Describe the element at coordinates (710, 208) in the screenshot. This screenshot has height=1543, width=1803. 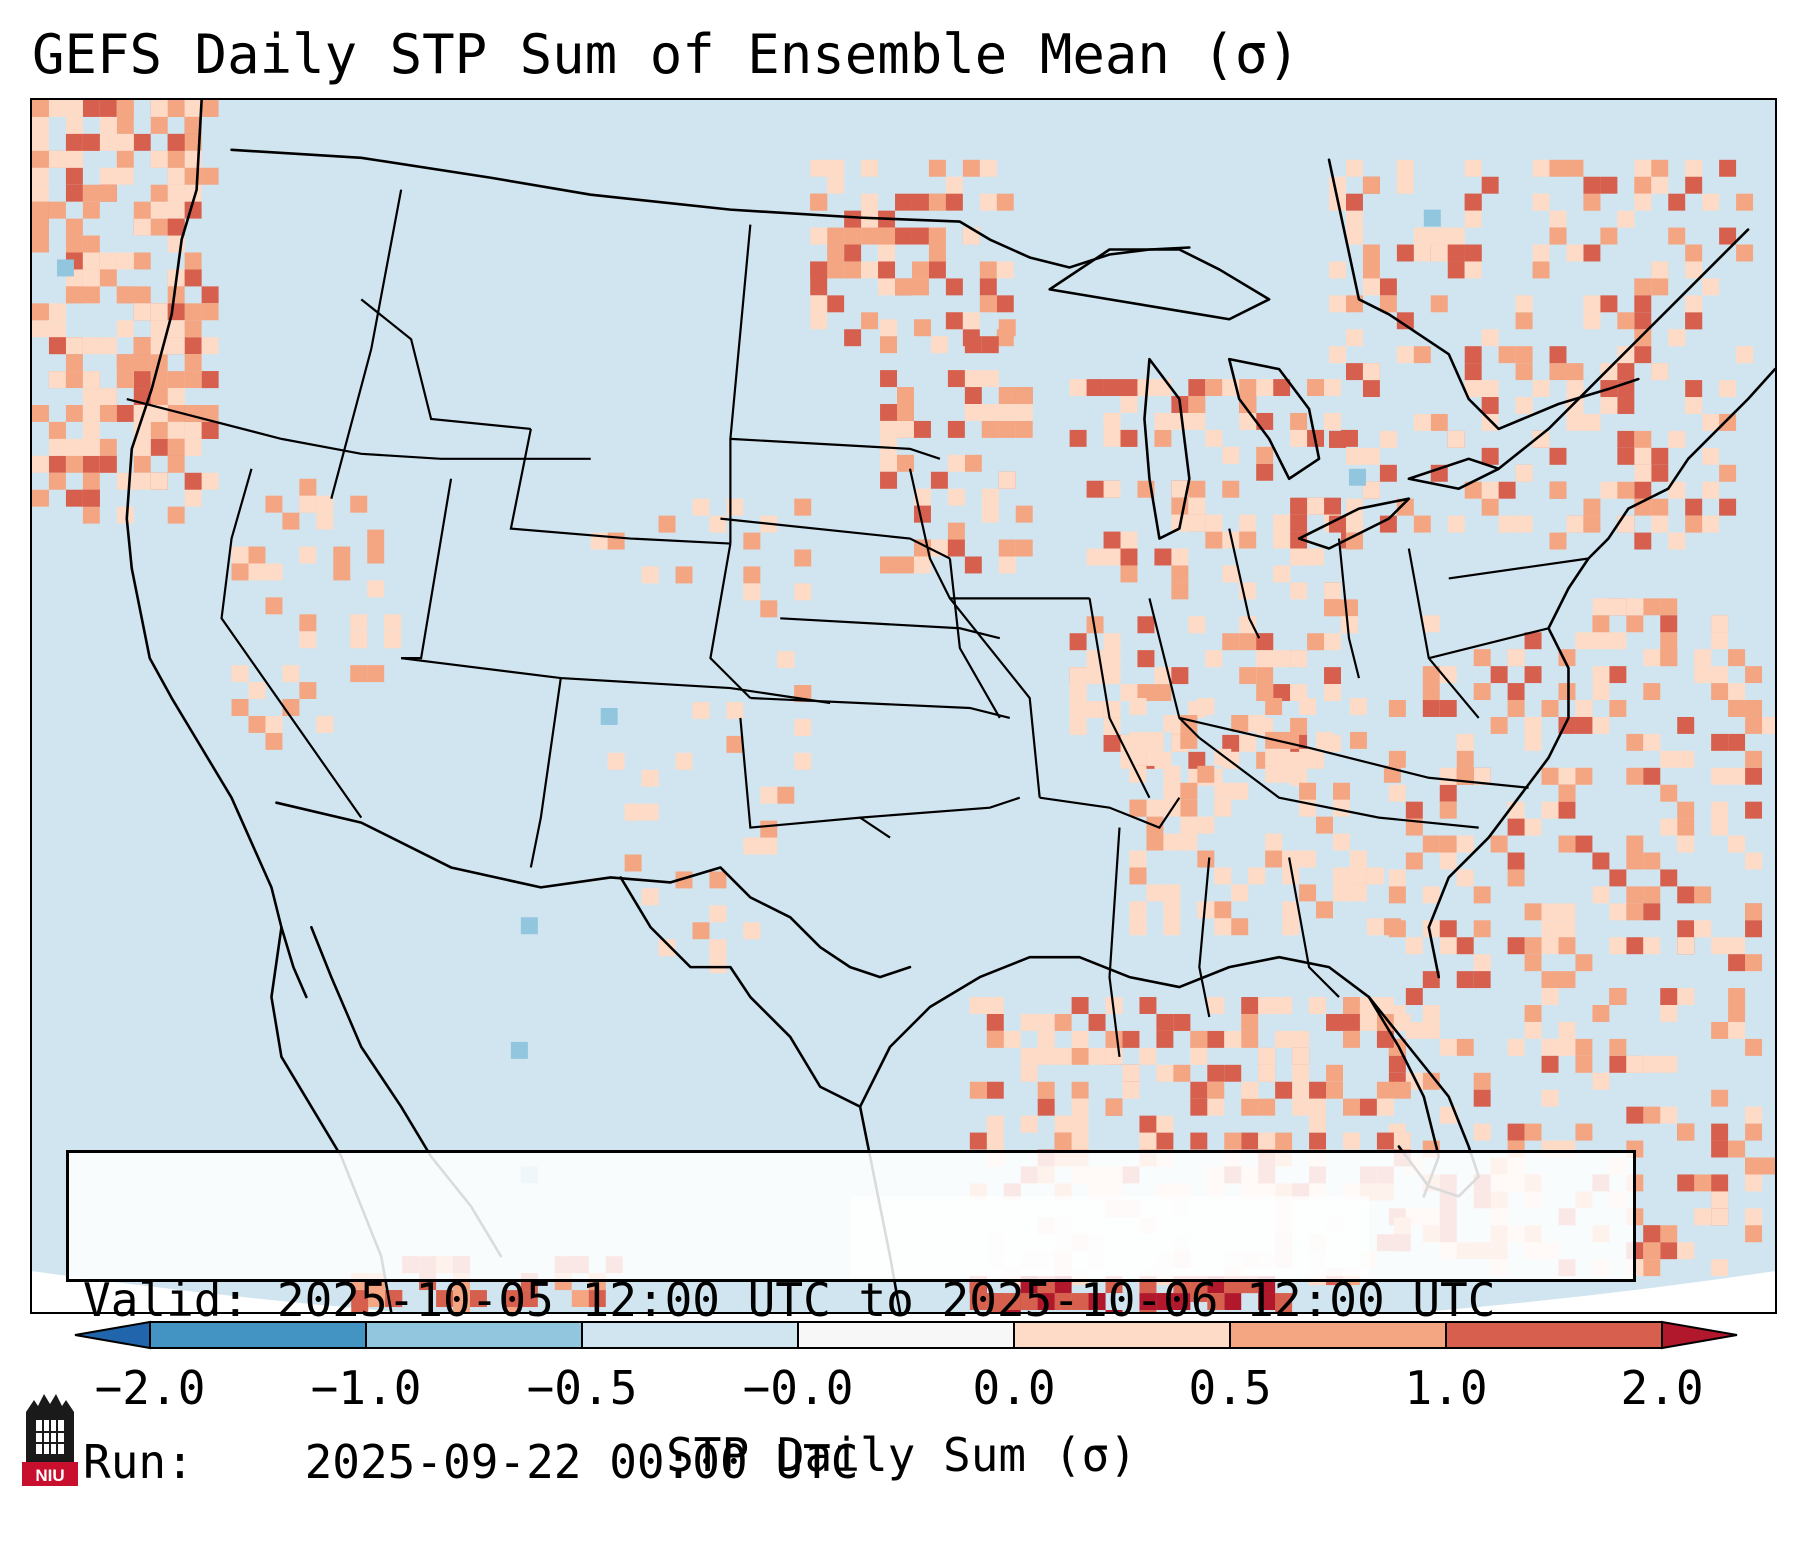
I see `us-canada-border` at that location.